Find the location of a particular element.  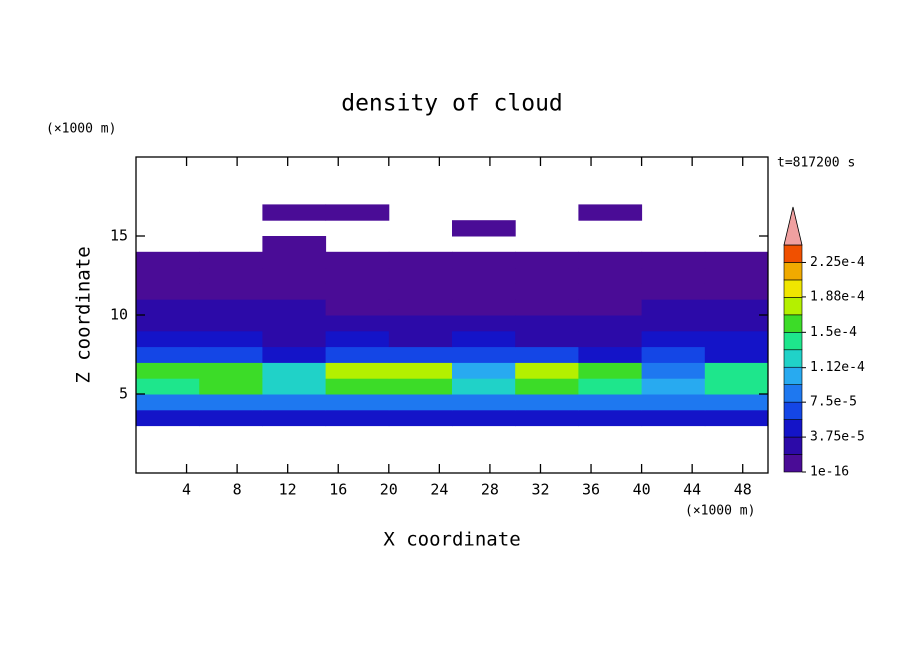

colorbar-tick-label: 3.75e-5 is located at coordinates (837, 437).